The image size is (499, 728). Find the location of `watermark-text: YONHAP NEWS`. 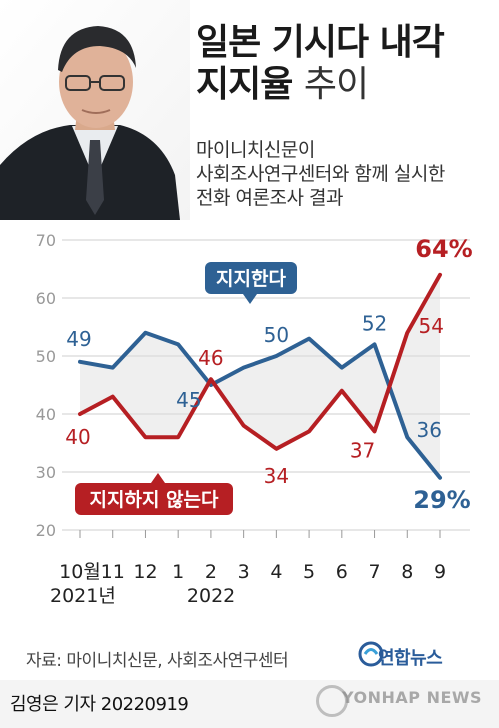

watermark-text: YONHAP NEWS is located at coordinates (412, 697).